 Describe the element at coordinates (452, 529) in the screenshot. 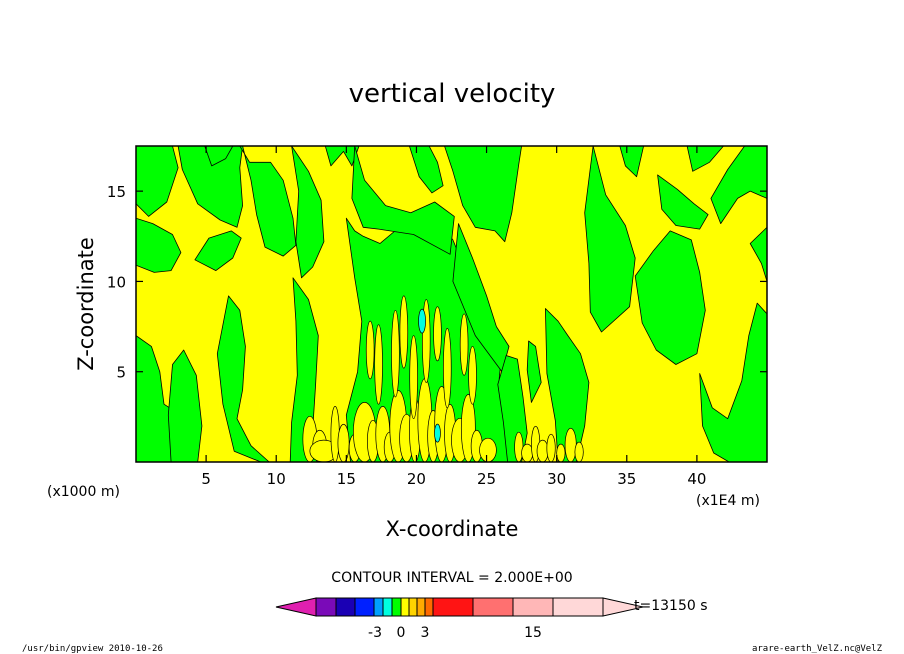

I see `x-axis-label: X-coordinate` at that location.